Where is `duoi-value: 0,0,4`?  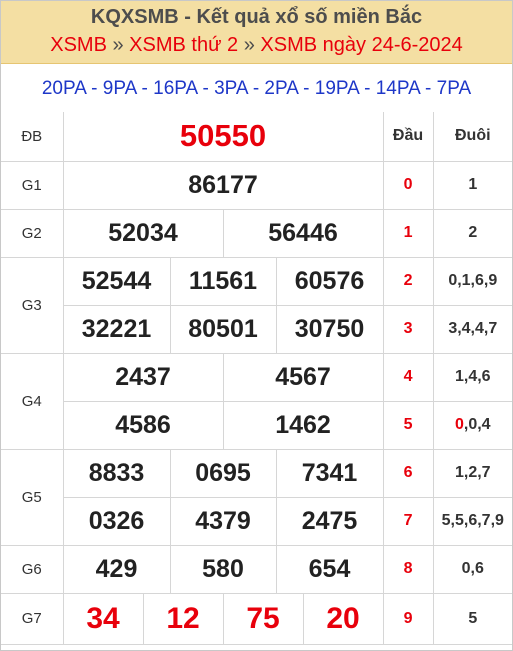 duoi-value: 0,0,4 is located at coordinates (472, 425).